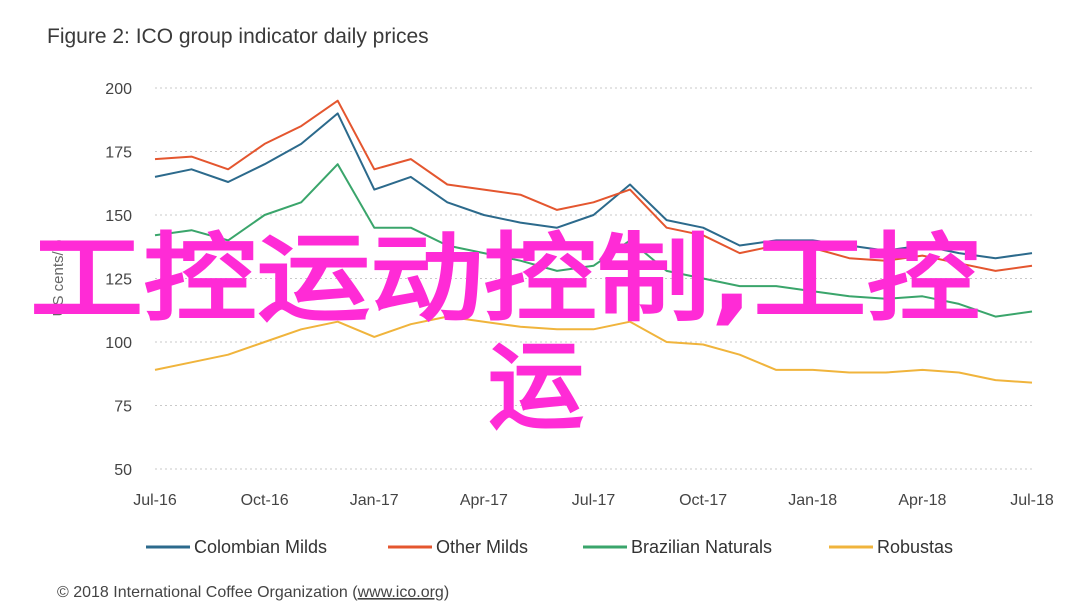  What do you see at coordinates (701, 547) in the screenshot?
I see `legend-label-brazilian: Brazilian Naturals` at bounding box center [701, 547].